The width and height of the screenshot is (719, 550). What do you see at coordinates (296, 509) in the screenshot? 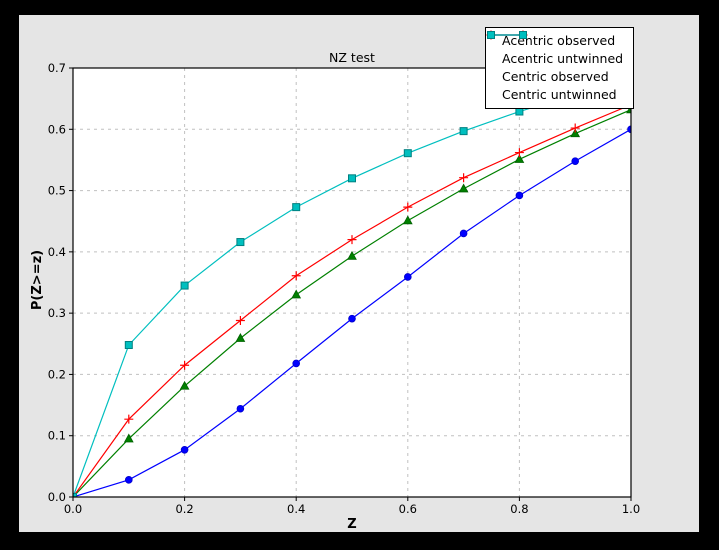
I see `x-tick-label: 0.4` at bounding box center [296, 509].